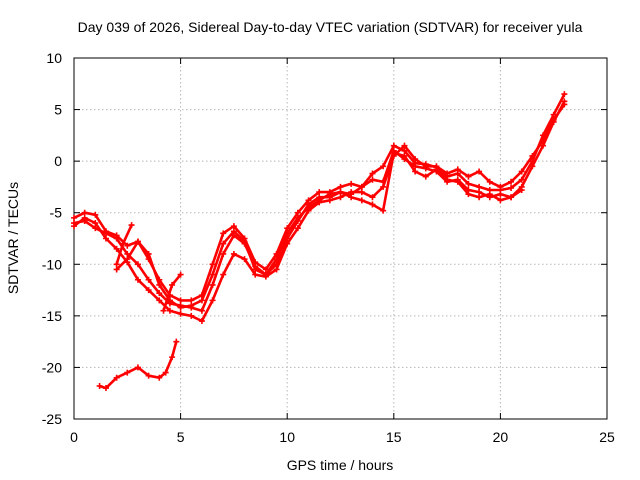 This screenshot has height=480, width=640. I want to click on x-axis-label: GPS time / hours, so click(340, 465).